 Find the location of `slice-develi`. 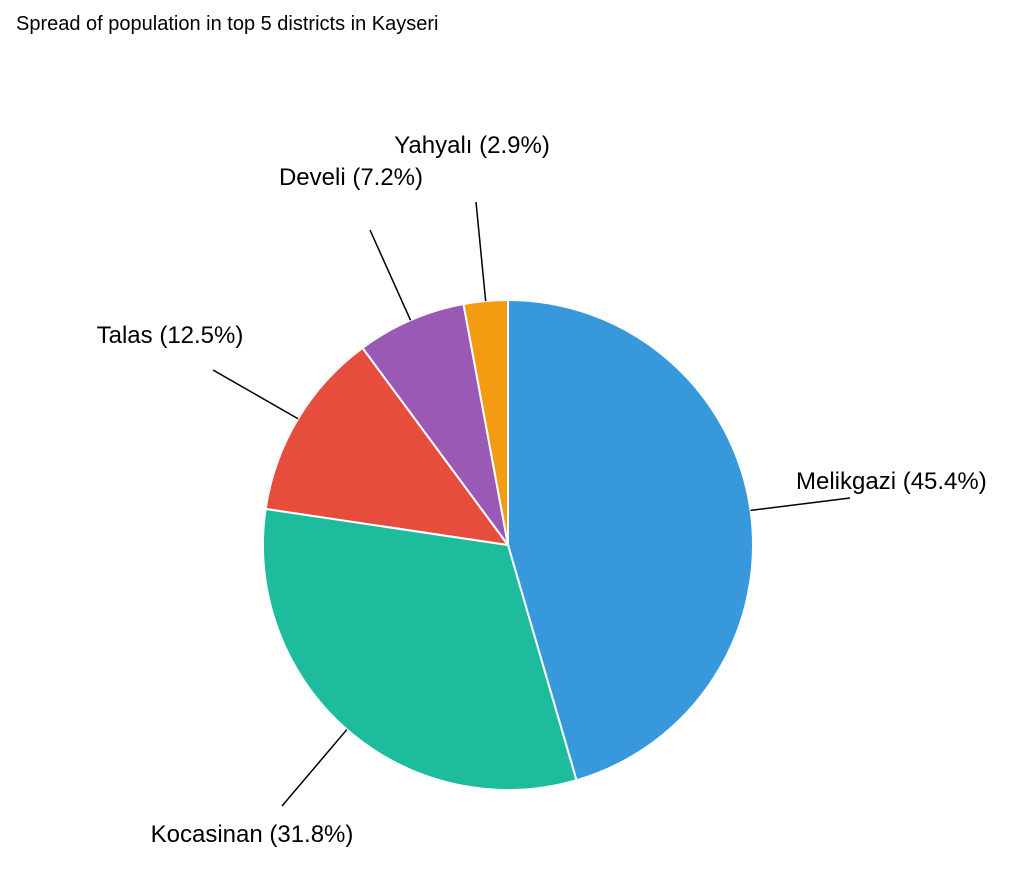

slice-develi is located at coordinates (435, 424).